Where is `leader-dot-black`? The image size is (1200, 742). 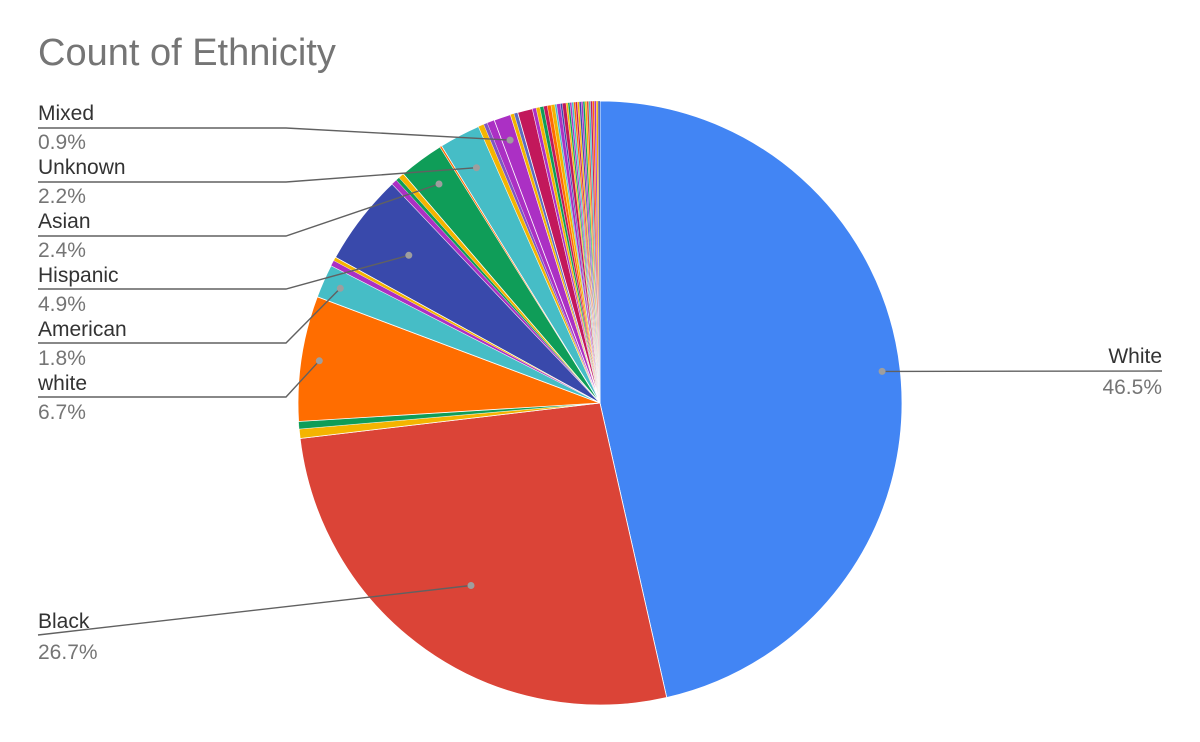
leader-dot-black is located at coordinates (471, 585).